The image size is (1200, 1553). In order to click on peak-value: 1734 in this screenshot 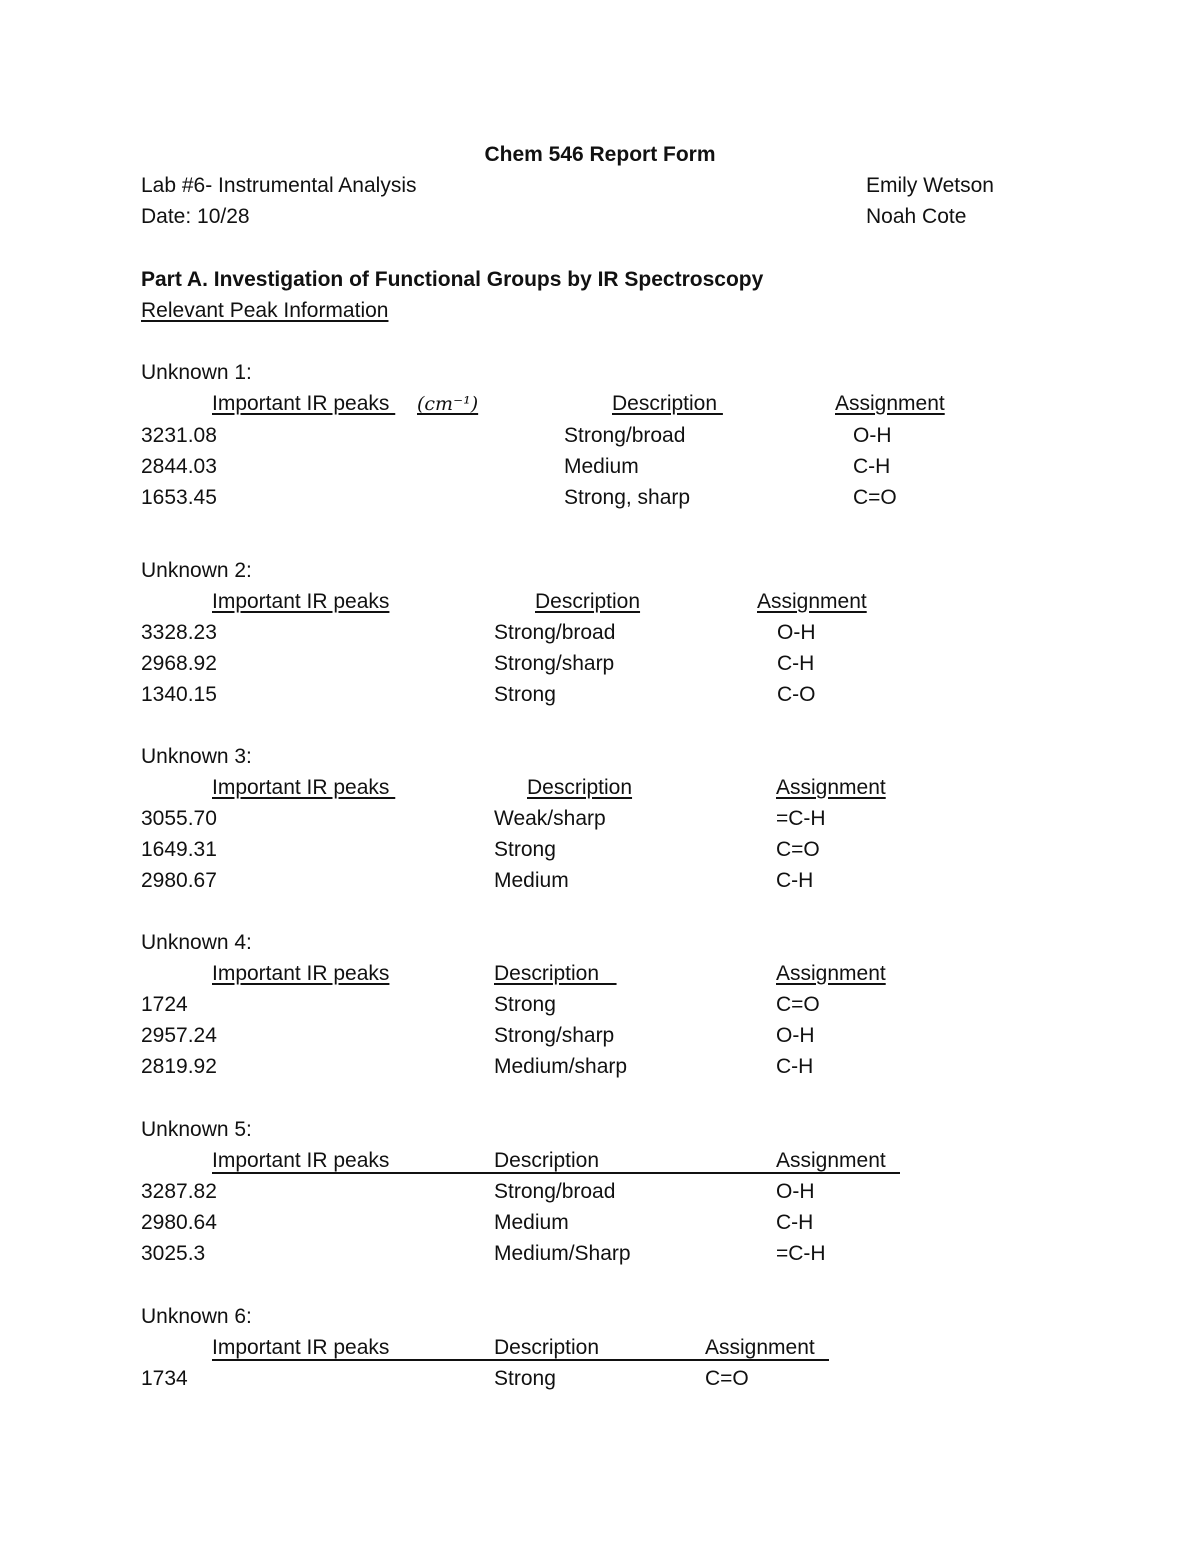, I will do `click(164, 1378)`.